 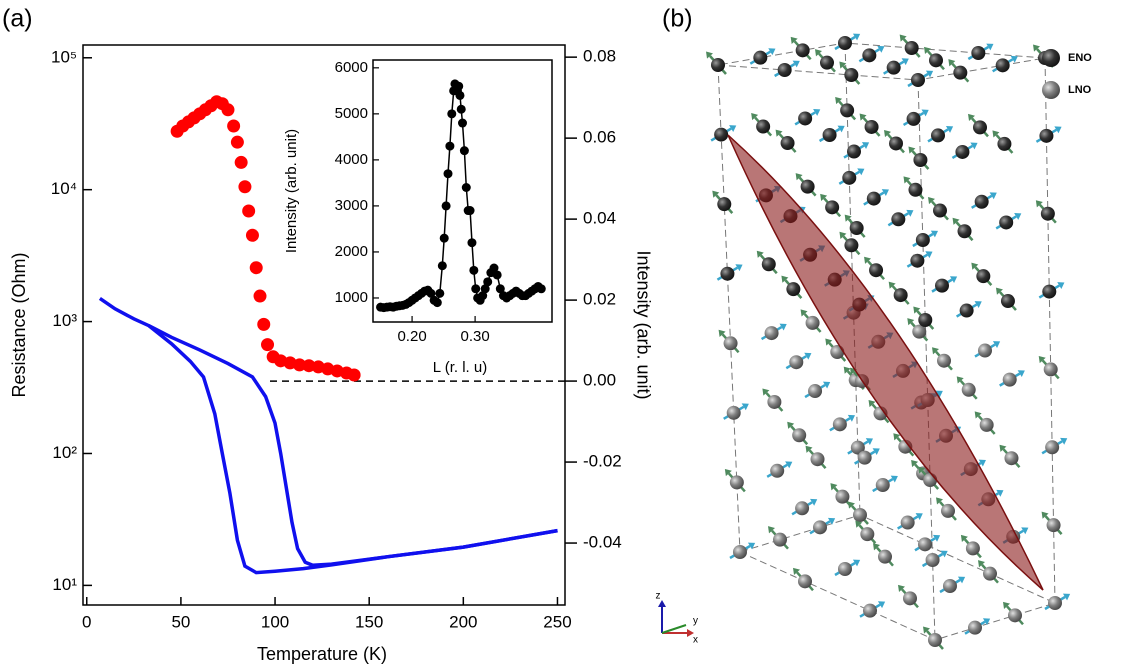 I want to click on inset-y-tick-label: 5000, so click(x=351, y=113).